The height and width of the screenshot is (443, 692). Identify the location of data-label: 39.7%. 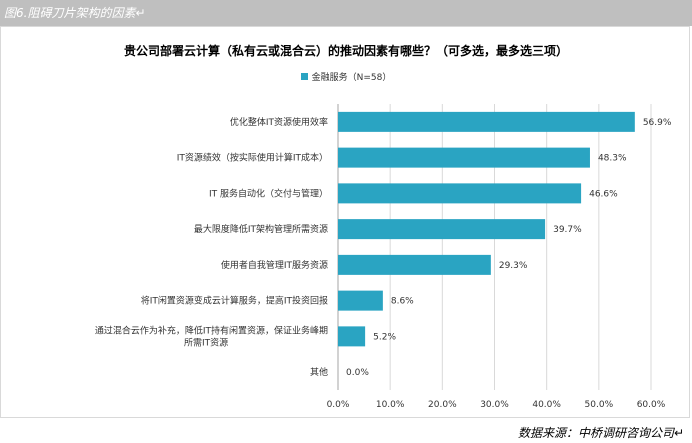
(567, 230).